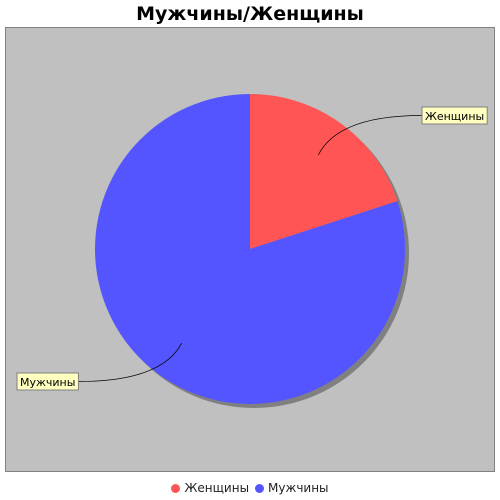  I want to click on slice-label-0: Женщины, so click(454, 116).